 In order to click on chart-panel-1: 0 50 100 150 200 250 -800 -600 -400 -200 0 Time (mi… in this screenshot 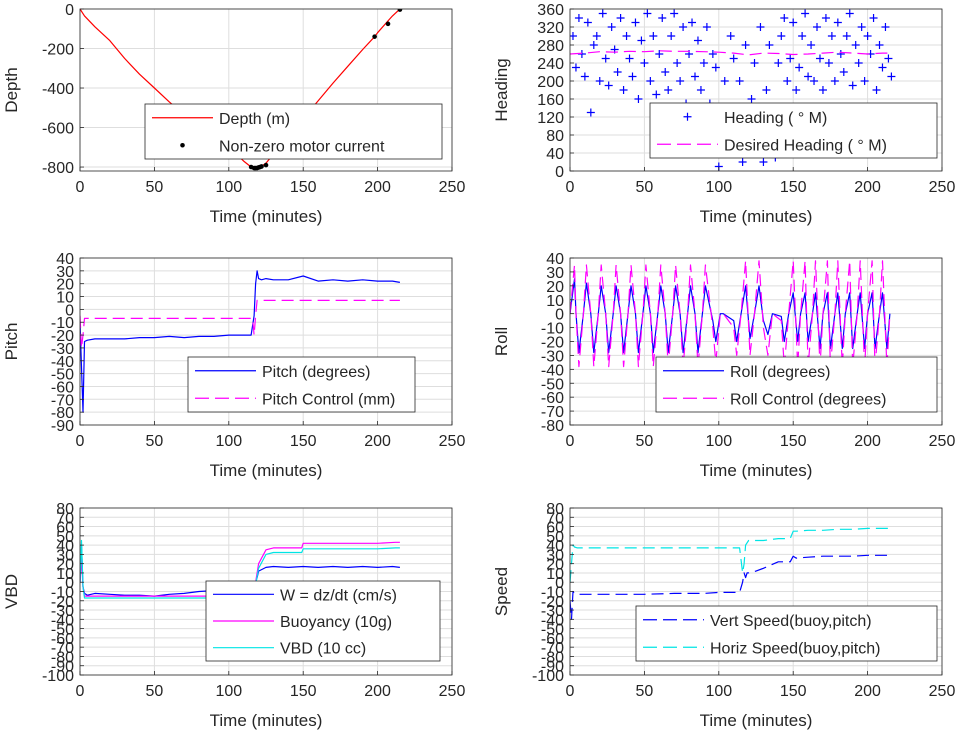, I will do `click(233, 114)`.